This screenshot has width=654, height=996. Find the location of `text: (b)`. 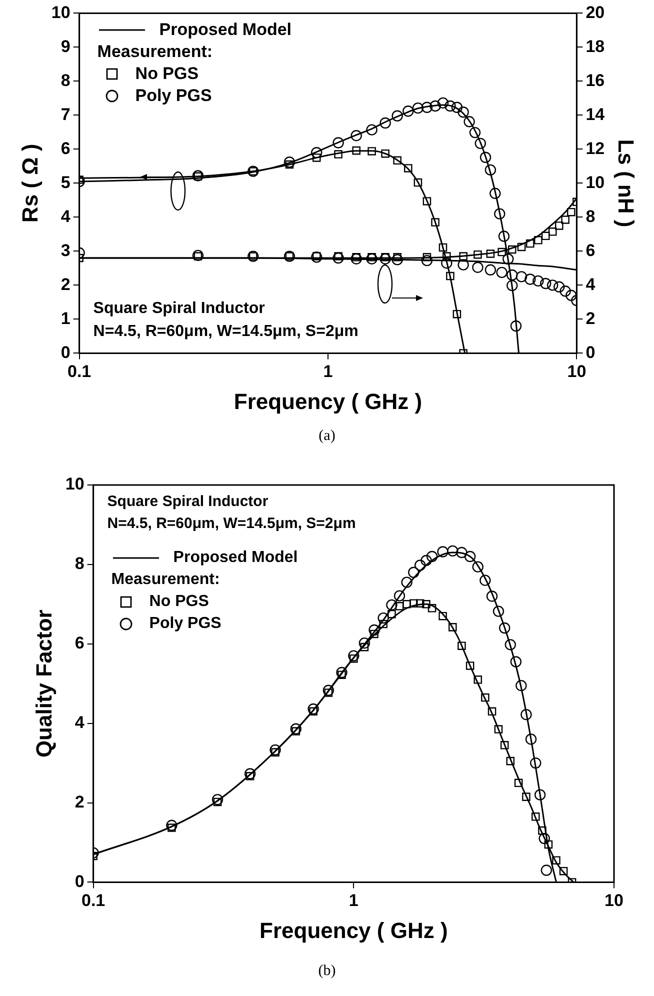

text: (b) is located at coordinates (327, 971).